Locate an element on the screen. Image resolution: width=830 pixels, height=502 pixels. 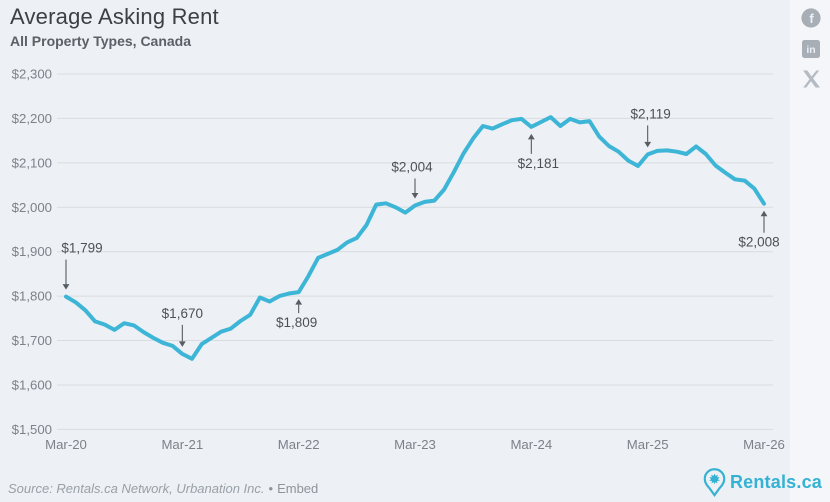
annotation-label: $2,119 is located at coordinates (651, 113).